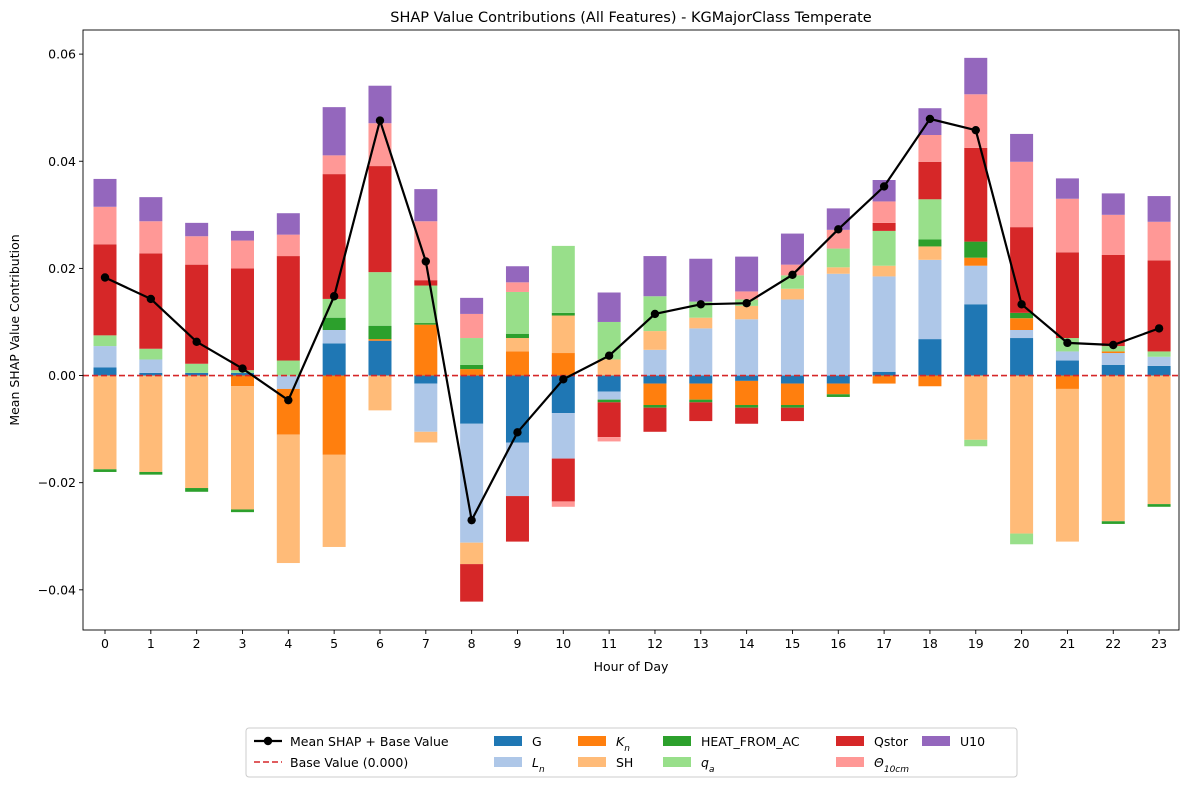 The image size is (1189, 787). What do you see at coordinates (592, 762) in the screenshot?
I see `legend-swatch-SH` at bounding box center [592, 762].